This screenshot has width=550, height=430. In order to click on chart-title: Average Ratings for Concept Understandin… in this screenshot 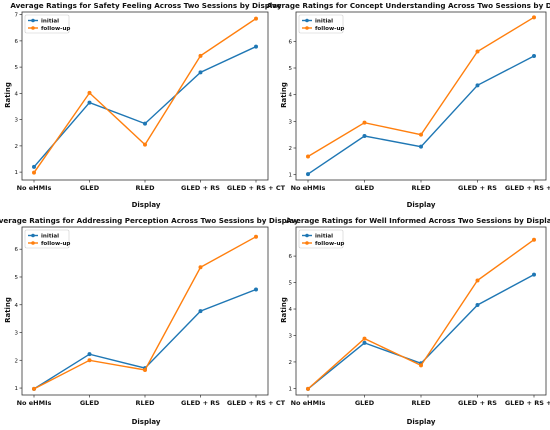, I will do `click(408, 5)`.